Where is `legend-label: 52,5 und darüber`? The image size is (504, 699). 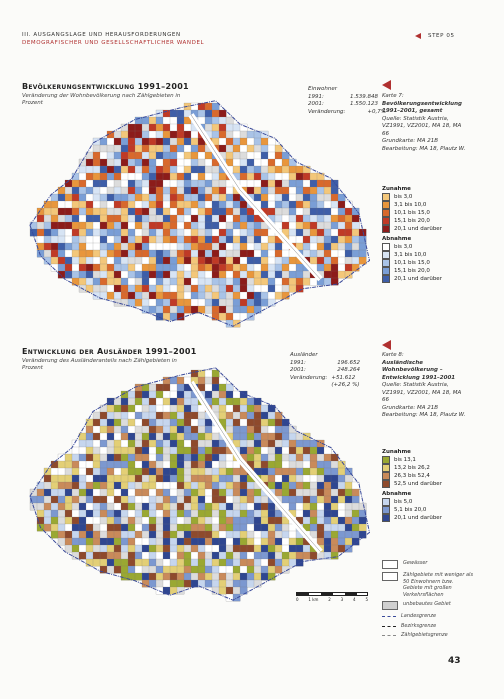 legend-label: 52,5 und darüber is located at coordinates (418, 484).